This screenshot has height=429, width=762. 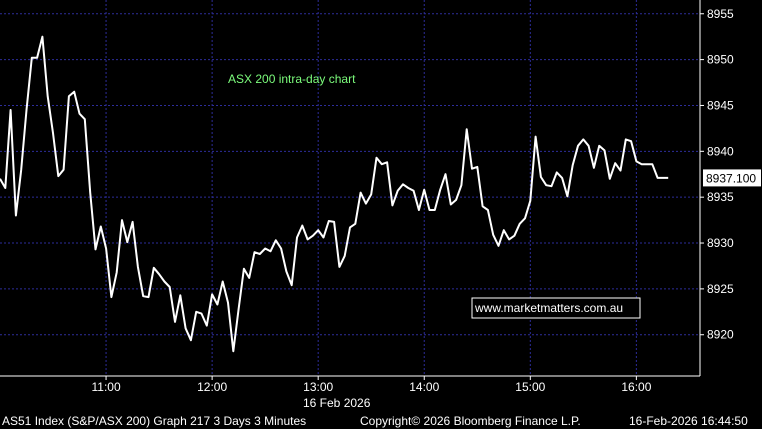 What do you see at coordinates (105, 387) in the screenshot?
I see `x-tick-label: 11:00` at bounding box center [105, 387].